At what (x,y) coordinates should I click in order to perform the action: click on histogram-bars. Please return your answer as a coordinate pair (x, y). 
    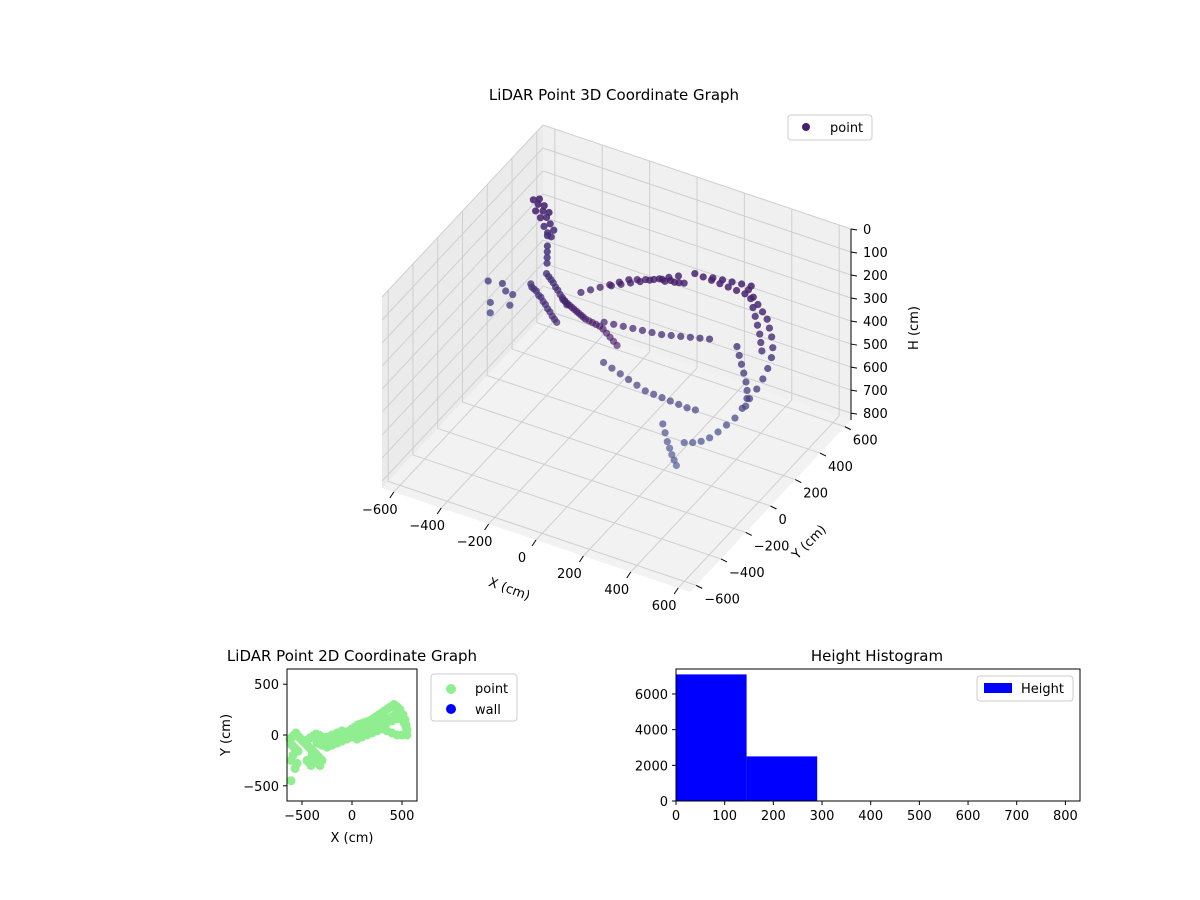
    Looking at the image, I should click on (747, 737).